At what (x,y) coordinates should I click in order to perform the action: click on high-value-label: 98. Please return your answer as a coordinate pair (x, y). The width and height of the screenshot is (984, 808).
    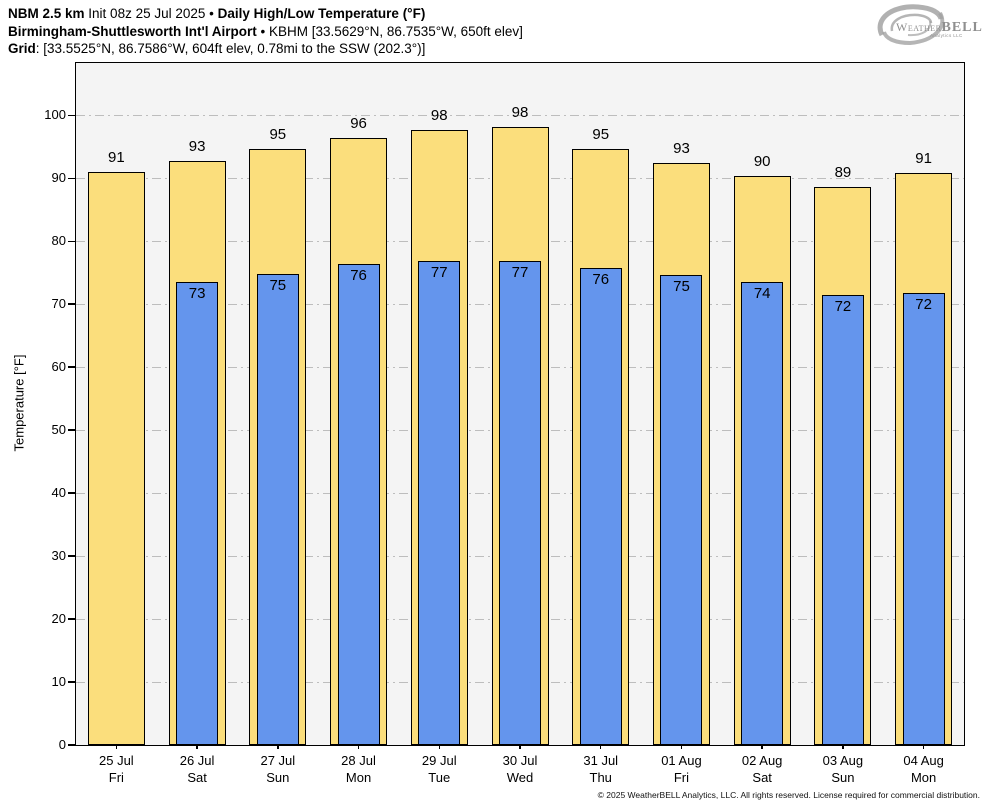
    Looking at the image, I should click on (520, 112).